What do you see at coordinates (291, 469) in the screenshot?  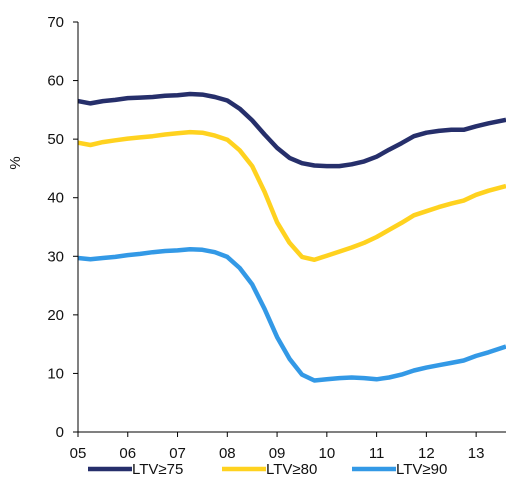 I see `legend-label: LTV≥80` at bounding box center [291, 469].